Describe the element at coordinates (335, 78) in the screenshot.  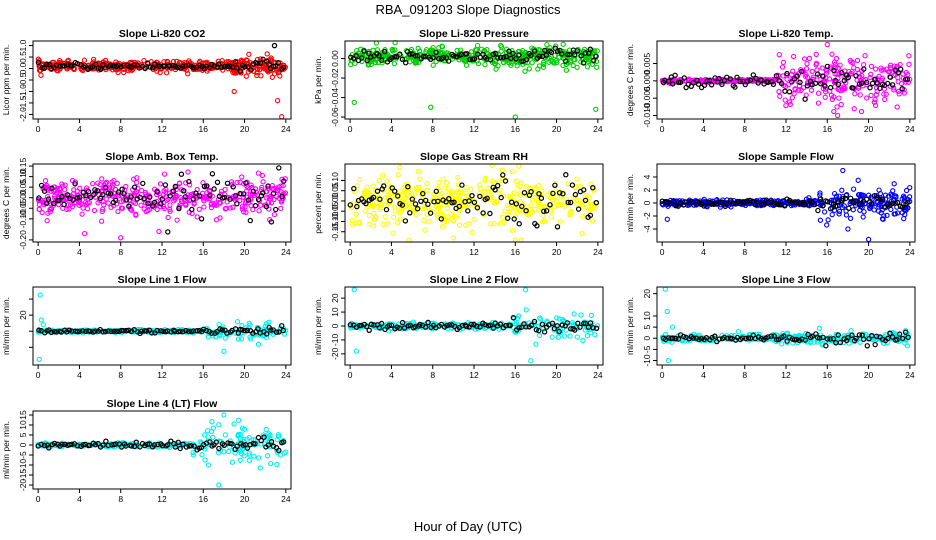
I see `y-tick-label: -0.02` at that location.